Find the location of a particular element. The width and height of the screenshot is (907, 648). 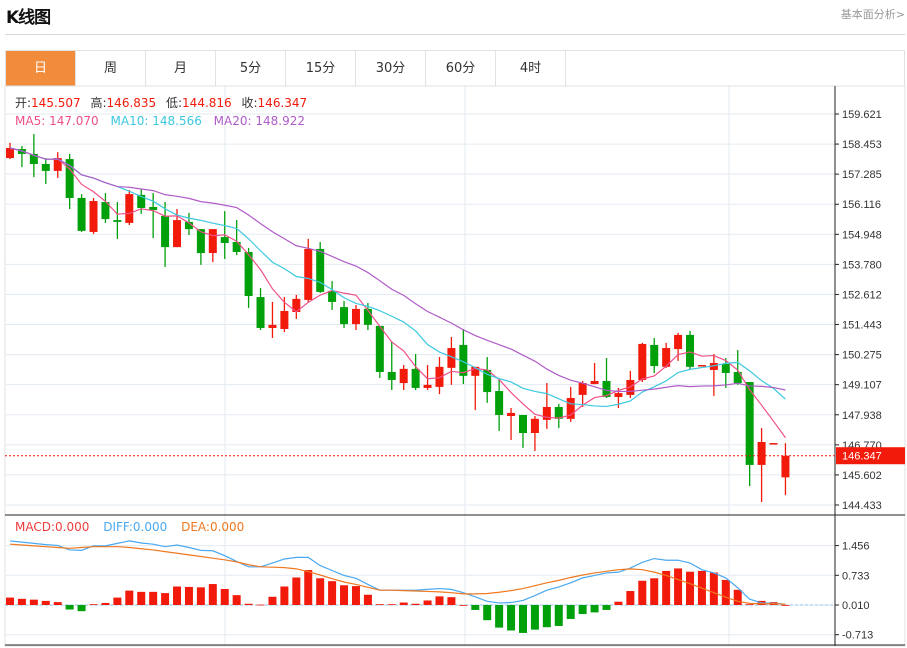

macd-info: MACD:0.000 DIFF:0.000 DEA:0.000 is located at coordinates (129, 527).